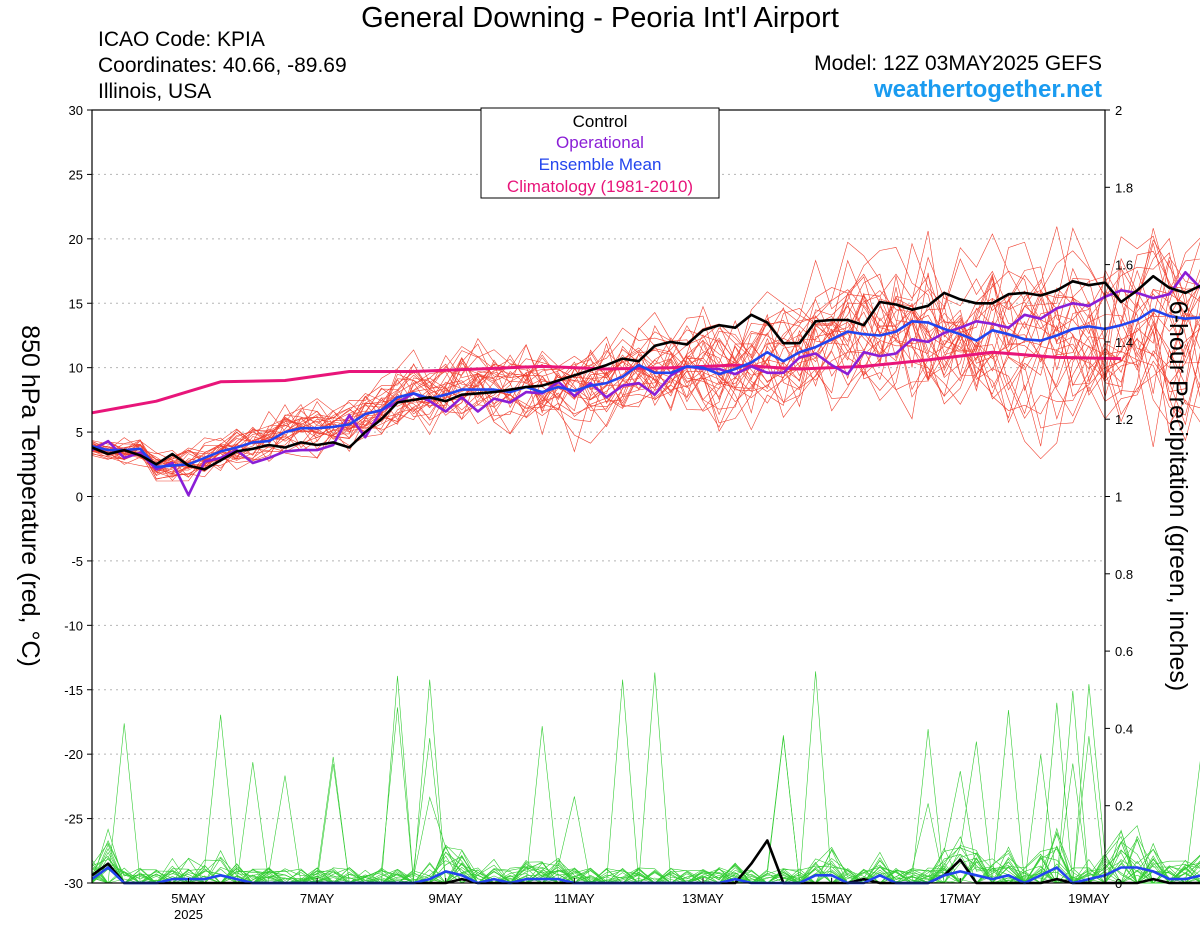 Image resolution: width=1200 pixels, height=927 pixels. I want to click on x-tick-label: 17MAY, so click(960, 898).